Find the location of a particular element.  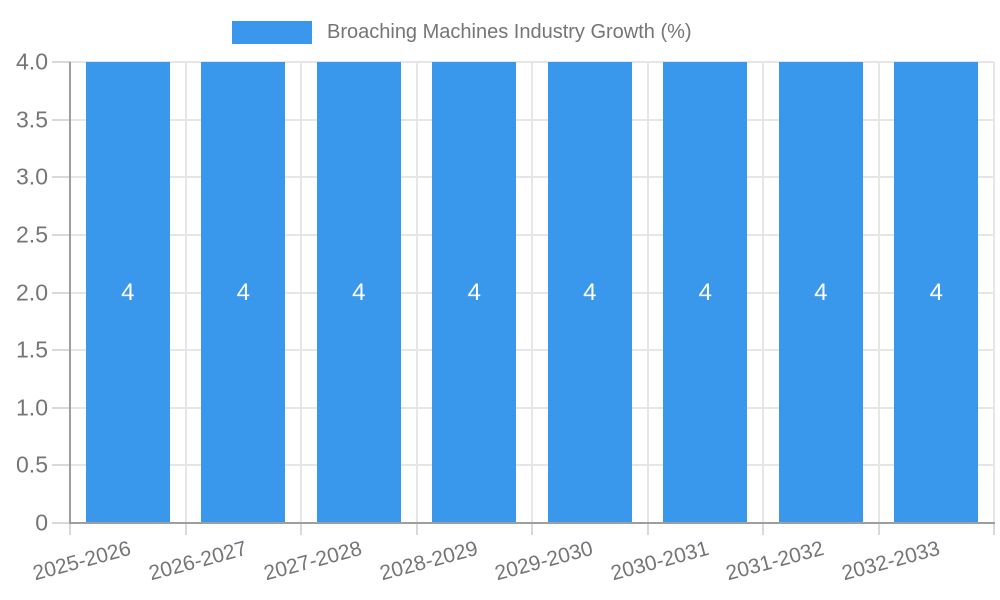

x-axis-line is located at coordinates (532, 523).